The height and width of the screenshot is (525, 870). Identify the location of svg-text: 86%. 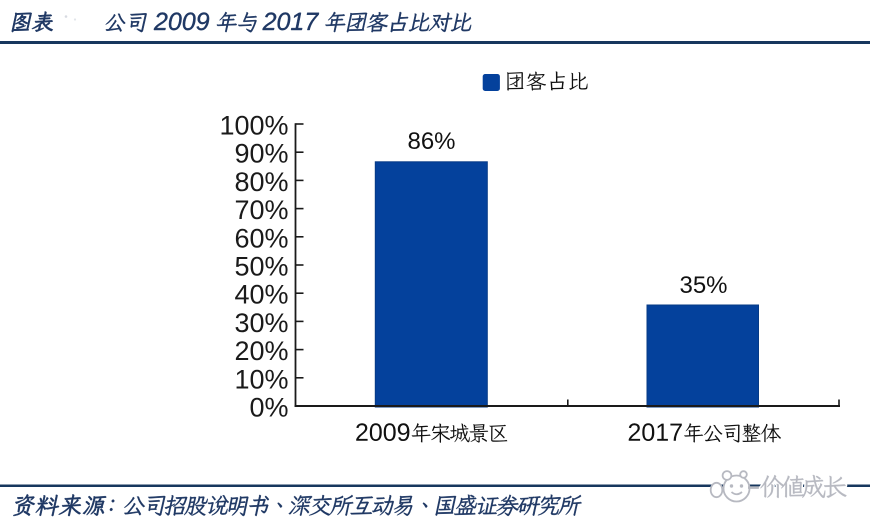
(431, 141).